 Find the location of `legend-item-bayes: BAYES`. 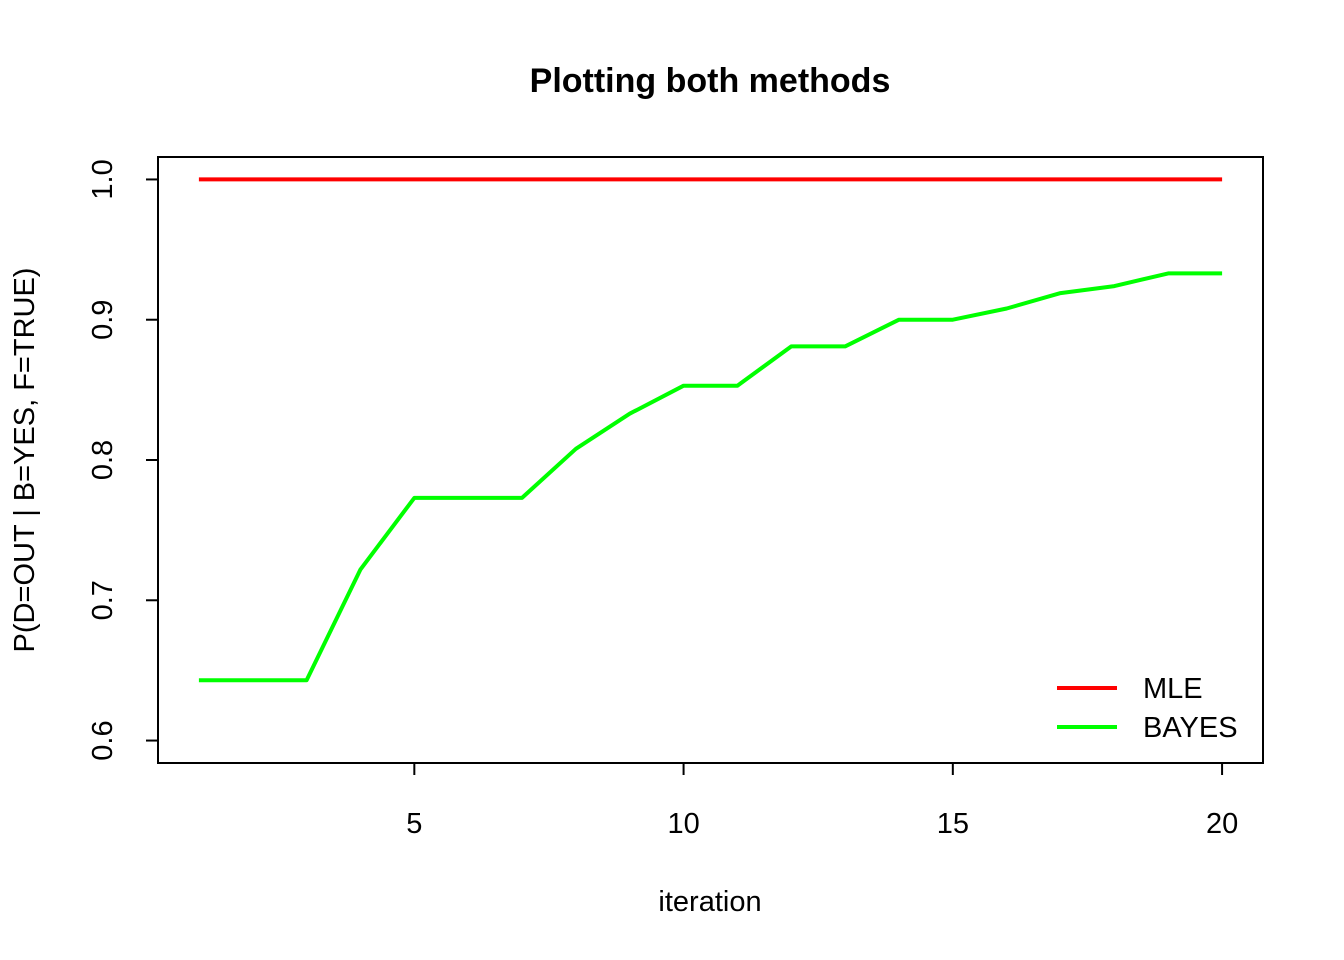

legend-item-bayes: BAYES is located at coordinates (1147, 728).